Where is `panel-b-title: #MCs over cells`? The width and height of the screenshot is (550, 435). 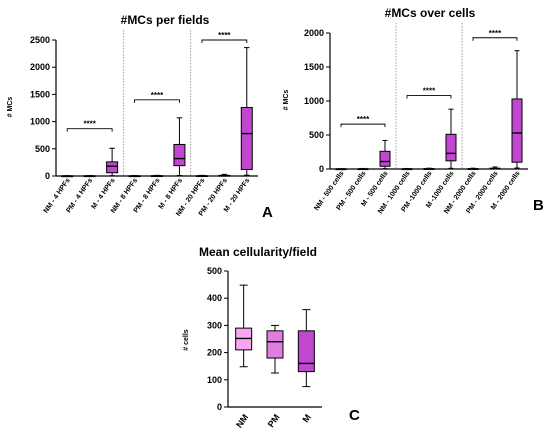
panel-b-title: #MCs over cells is located at coordinates (430, 13).